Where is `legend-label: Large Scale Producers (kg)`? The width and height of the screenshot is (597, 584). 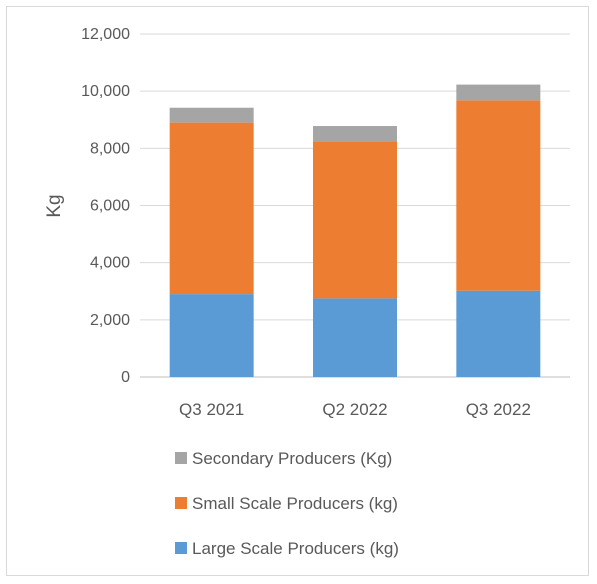 legend-label: Large Scale Producers (kg) is located at coordinates (295, 548).